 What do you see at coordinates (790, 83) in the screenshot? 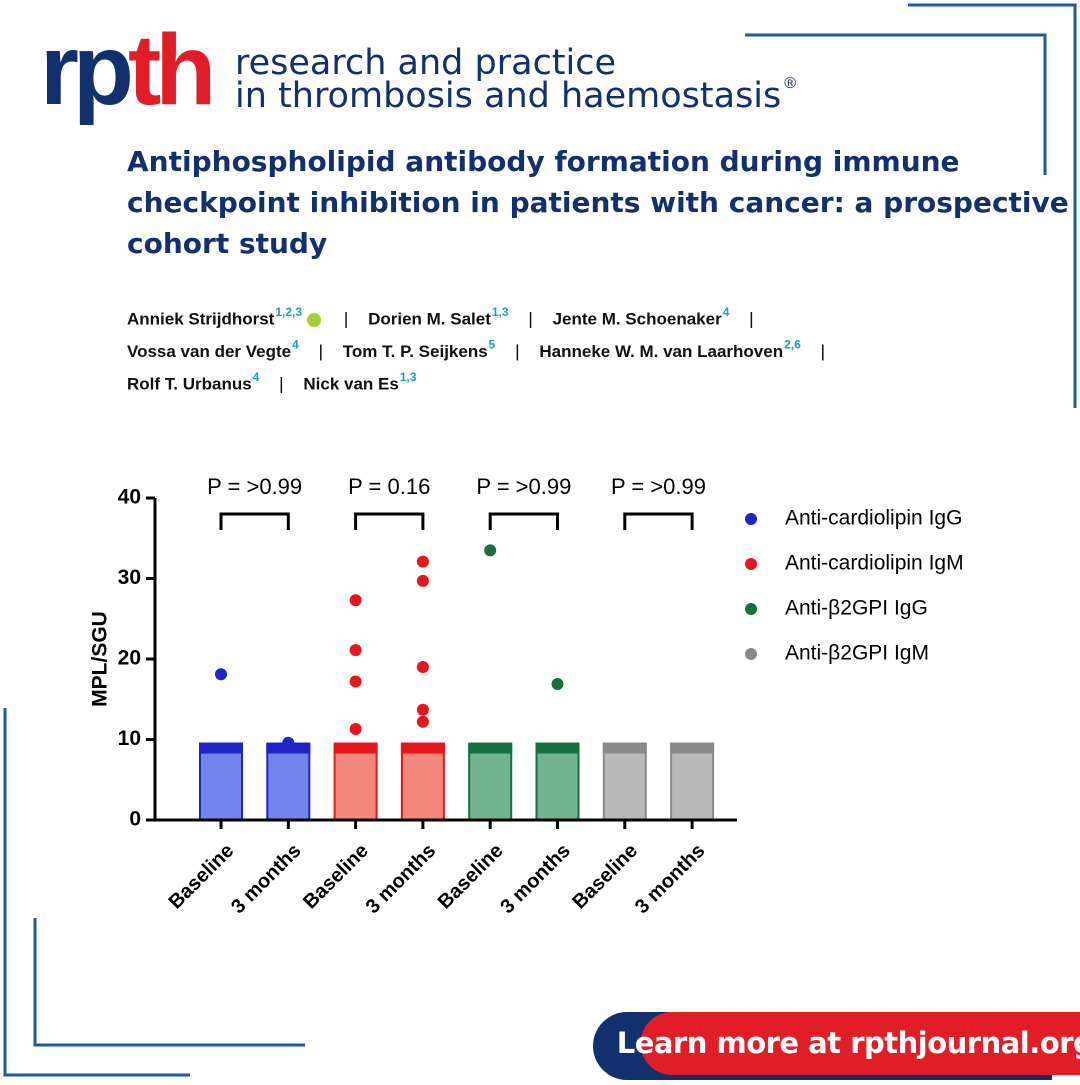
I see `registered-mark: ®` at bounding box center [790, 83].